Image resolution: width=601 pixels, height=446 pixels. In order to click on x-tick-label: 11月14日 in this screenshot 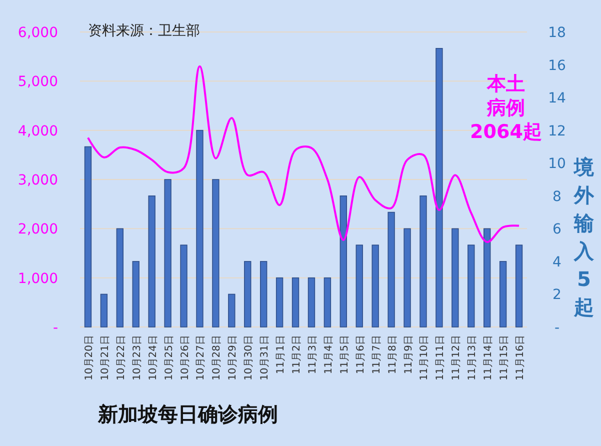, I will do `click(488, 357)`.